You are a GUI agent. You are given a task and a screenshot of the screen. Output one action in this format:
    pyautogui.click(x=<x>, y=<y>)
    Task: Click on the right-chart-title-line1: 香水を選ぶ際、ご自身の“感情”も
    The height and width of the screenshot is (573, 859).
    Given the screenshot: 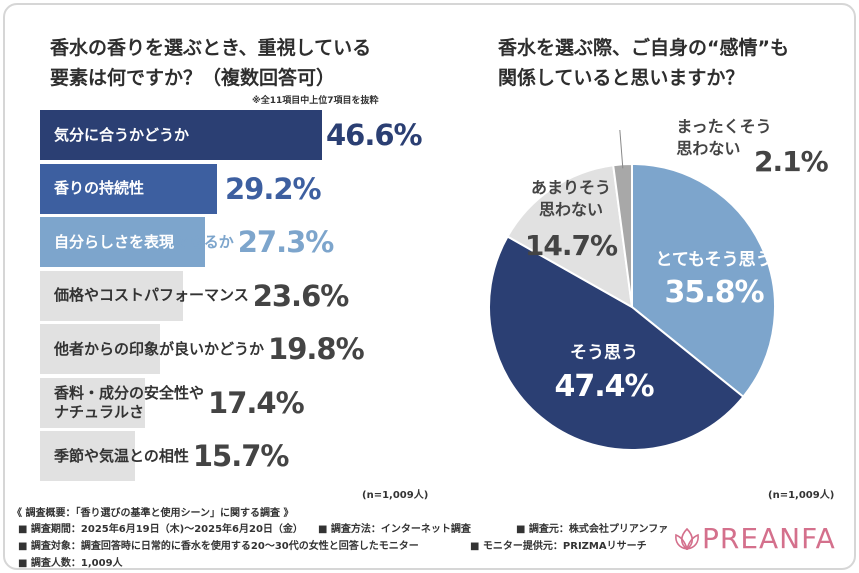 What is the action you would take?
    pyautogui.click(x=643, y=48)
    